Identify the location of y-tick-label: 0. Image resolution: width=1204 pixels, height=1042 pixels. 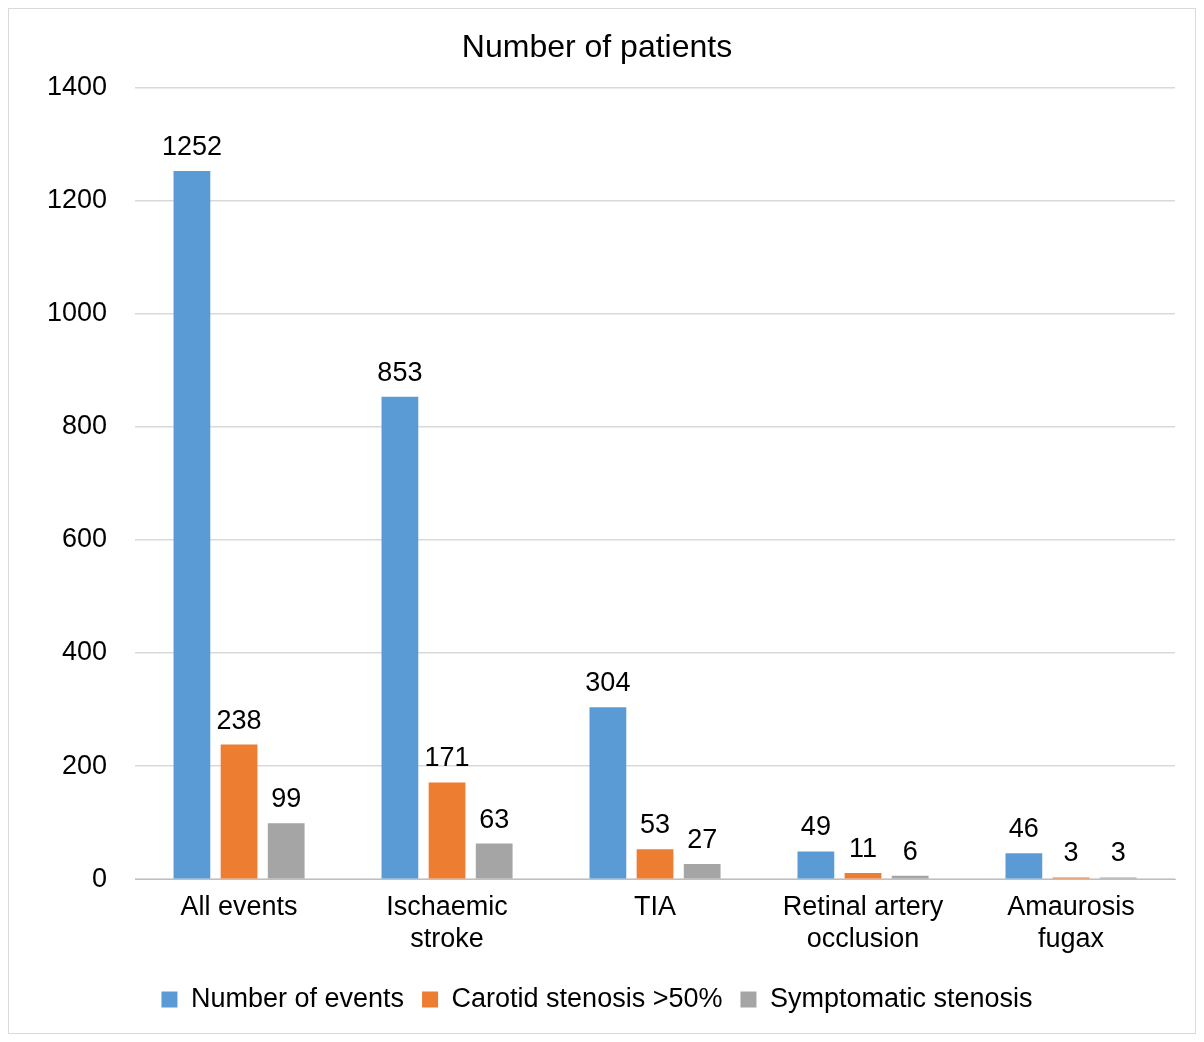
(100, 877).